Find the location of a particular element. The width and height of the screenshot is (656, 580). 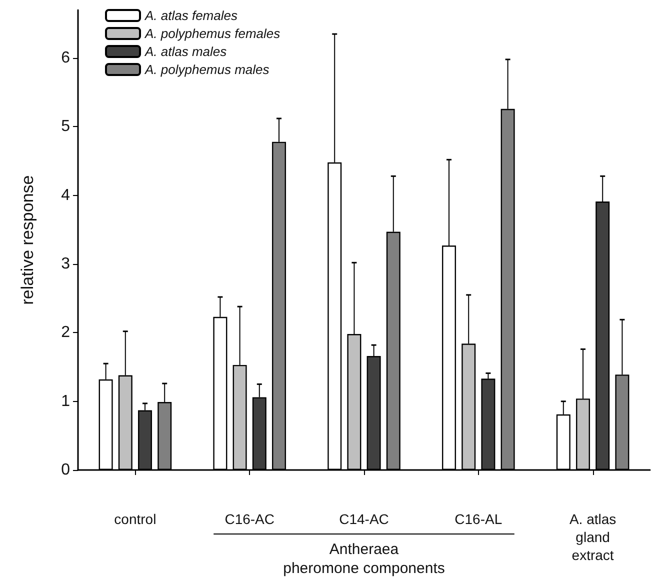

y-tick-label: 2 is located at coordinates (65, 333).